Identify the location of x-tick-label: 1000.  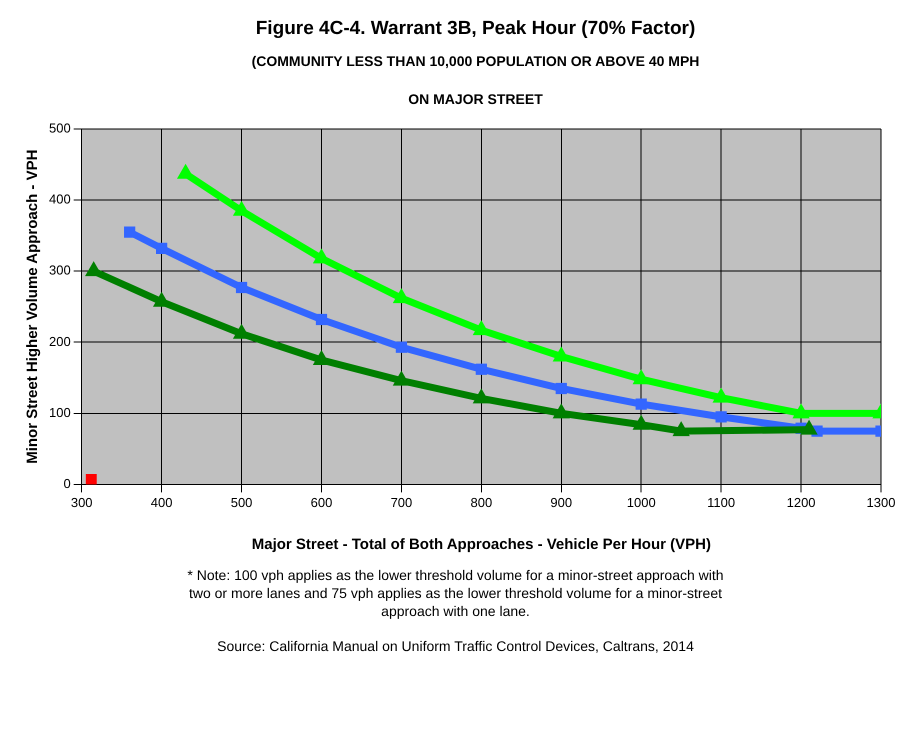
(641, 502).